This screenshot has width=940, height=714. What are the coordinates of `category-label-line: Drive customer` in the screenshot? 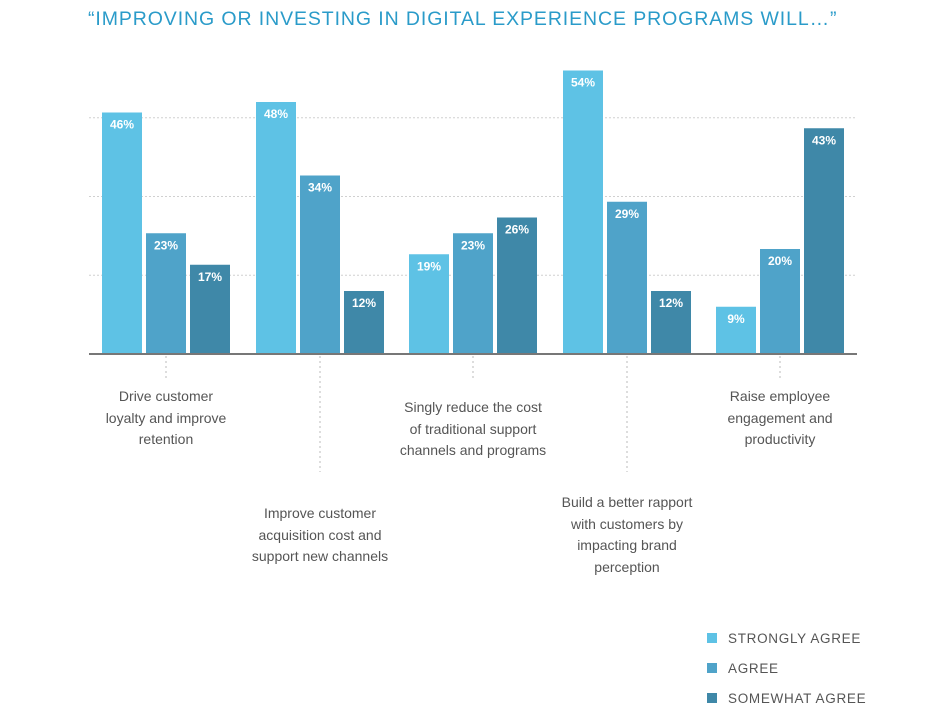 It's located at (166, 396).